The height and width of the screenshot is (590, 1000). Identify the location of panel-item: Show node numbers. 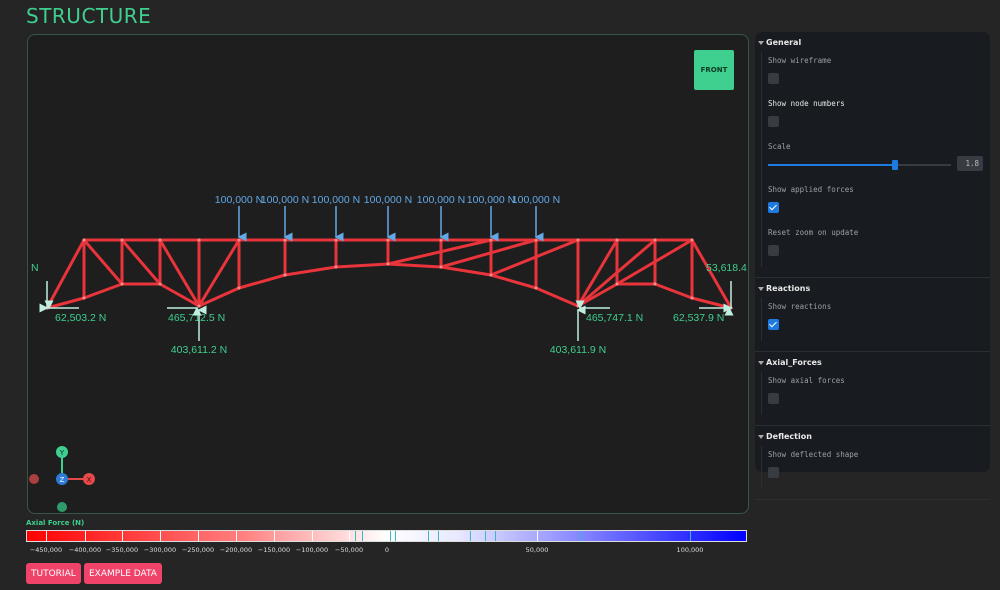
(875, 116).